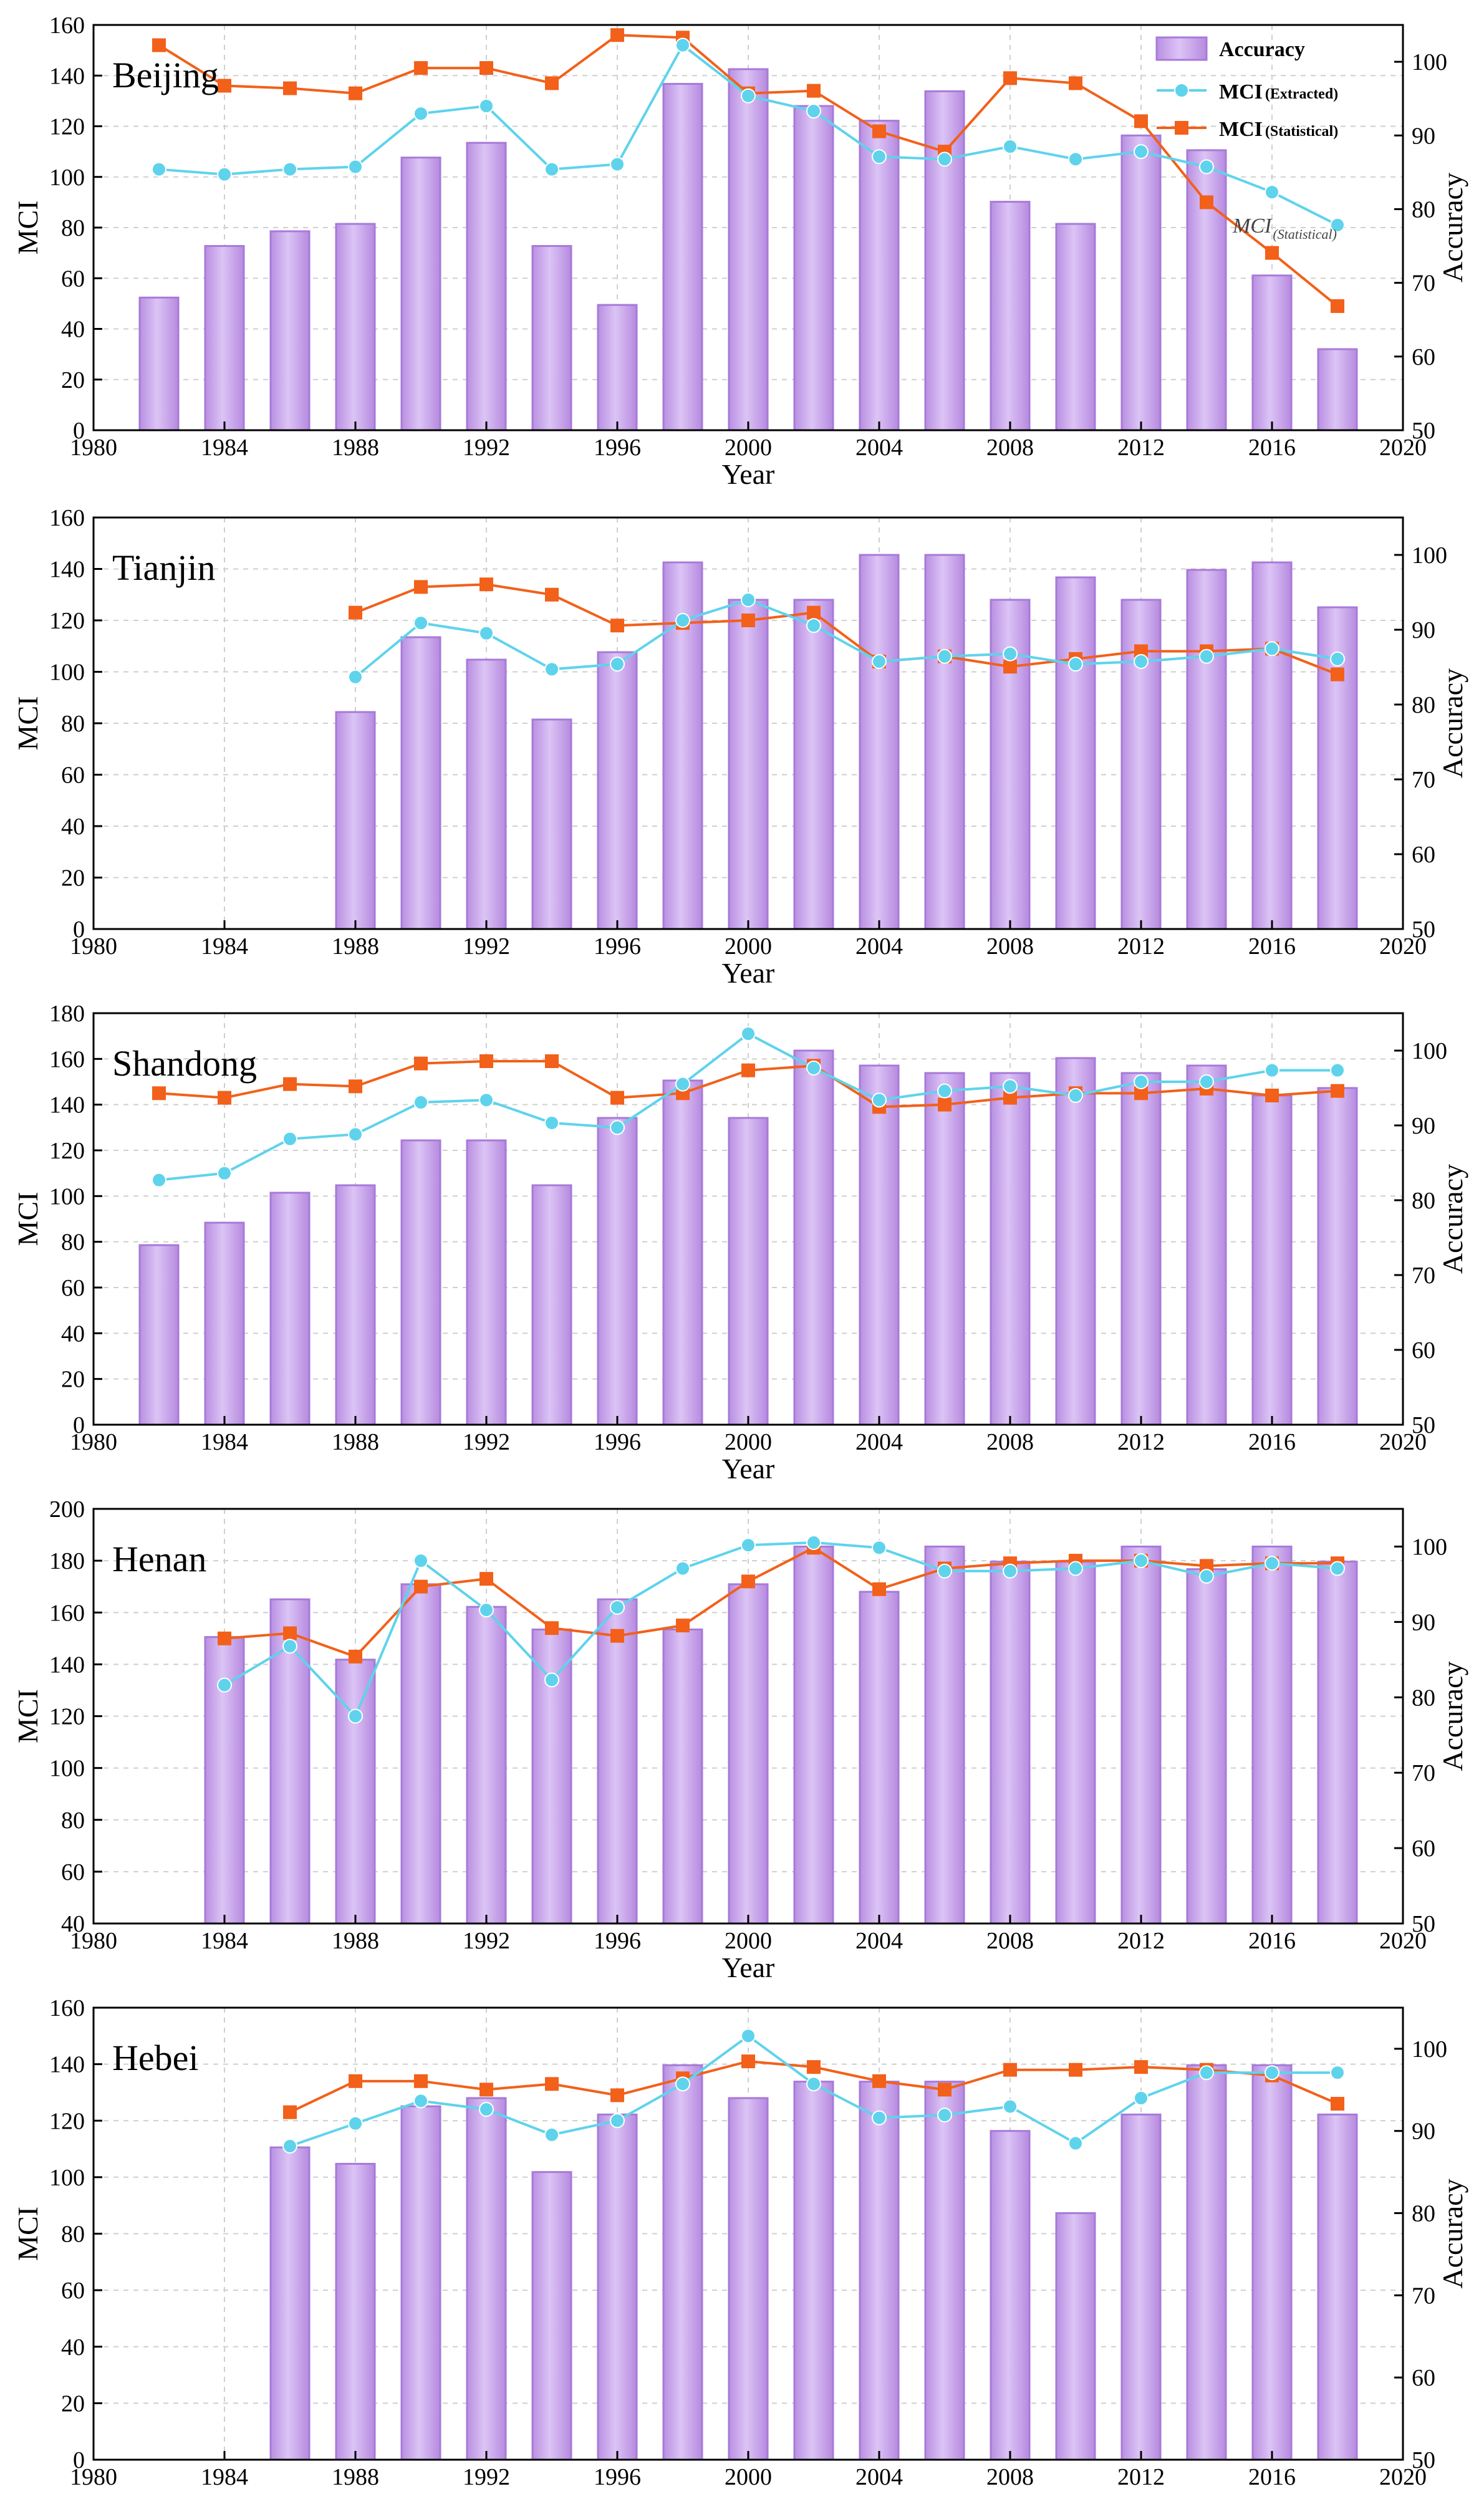 This screenshot has height=2494, width=1484. What do you see at coordinates (1010, 2477) in the screenshot?
I see `x-tick-label: 2008` at bounding box center [1010, 2477].